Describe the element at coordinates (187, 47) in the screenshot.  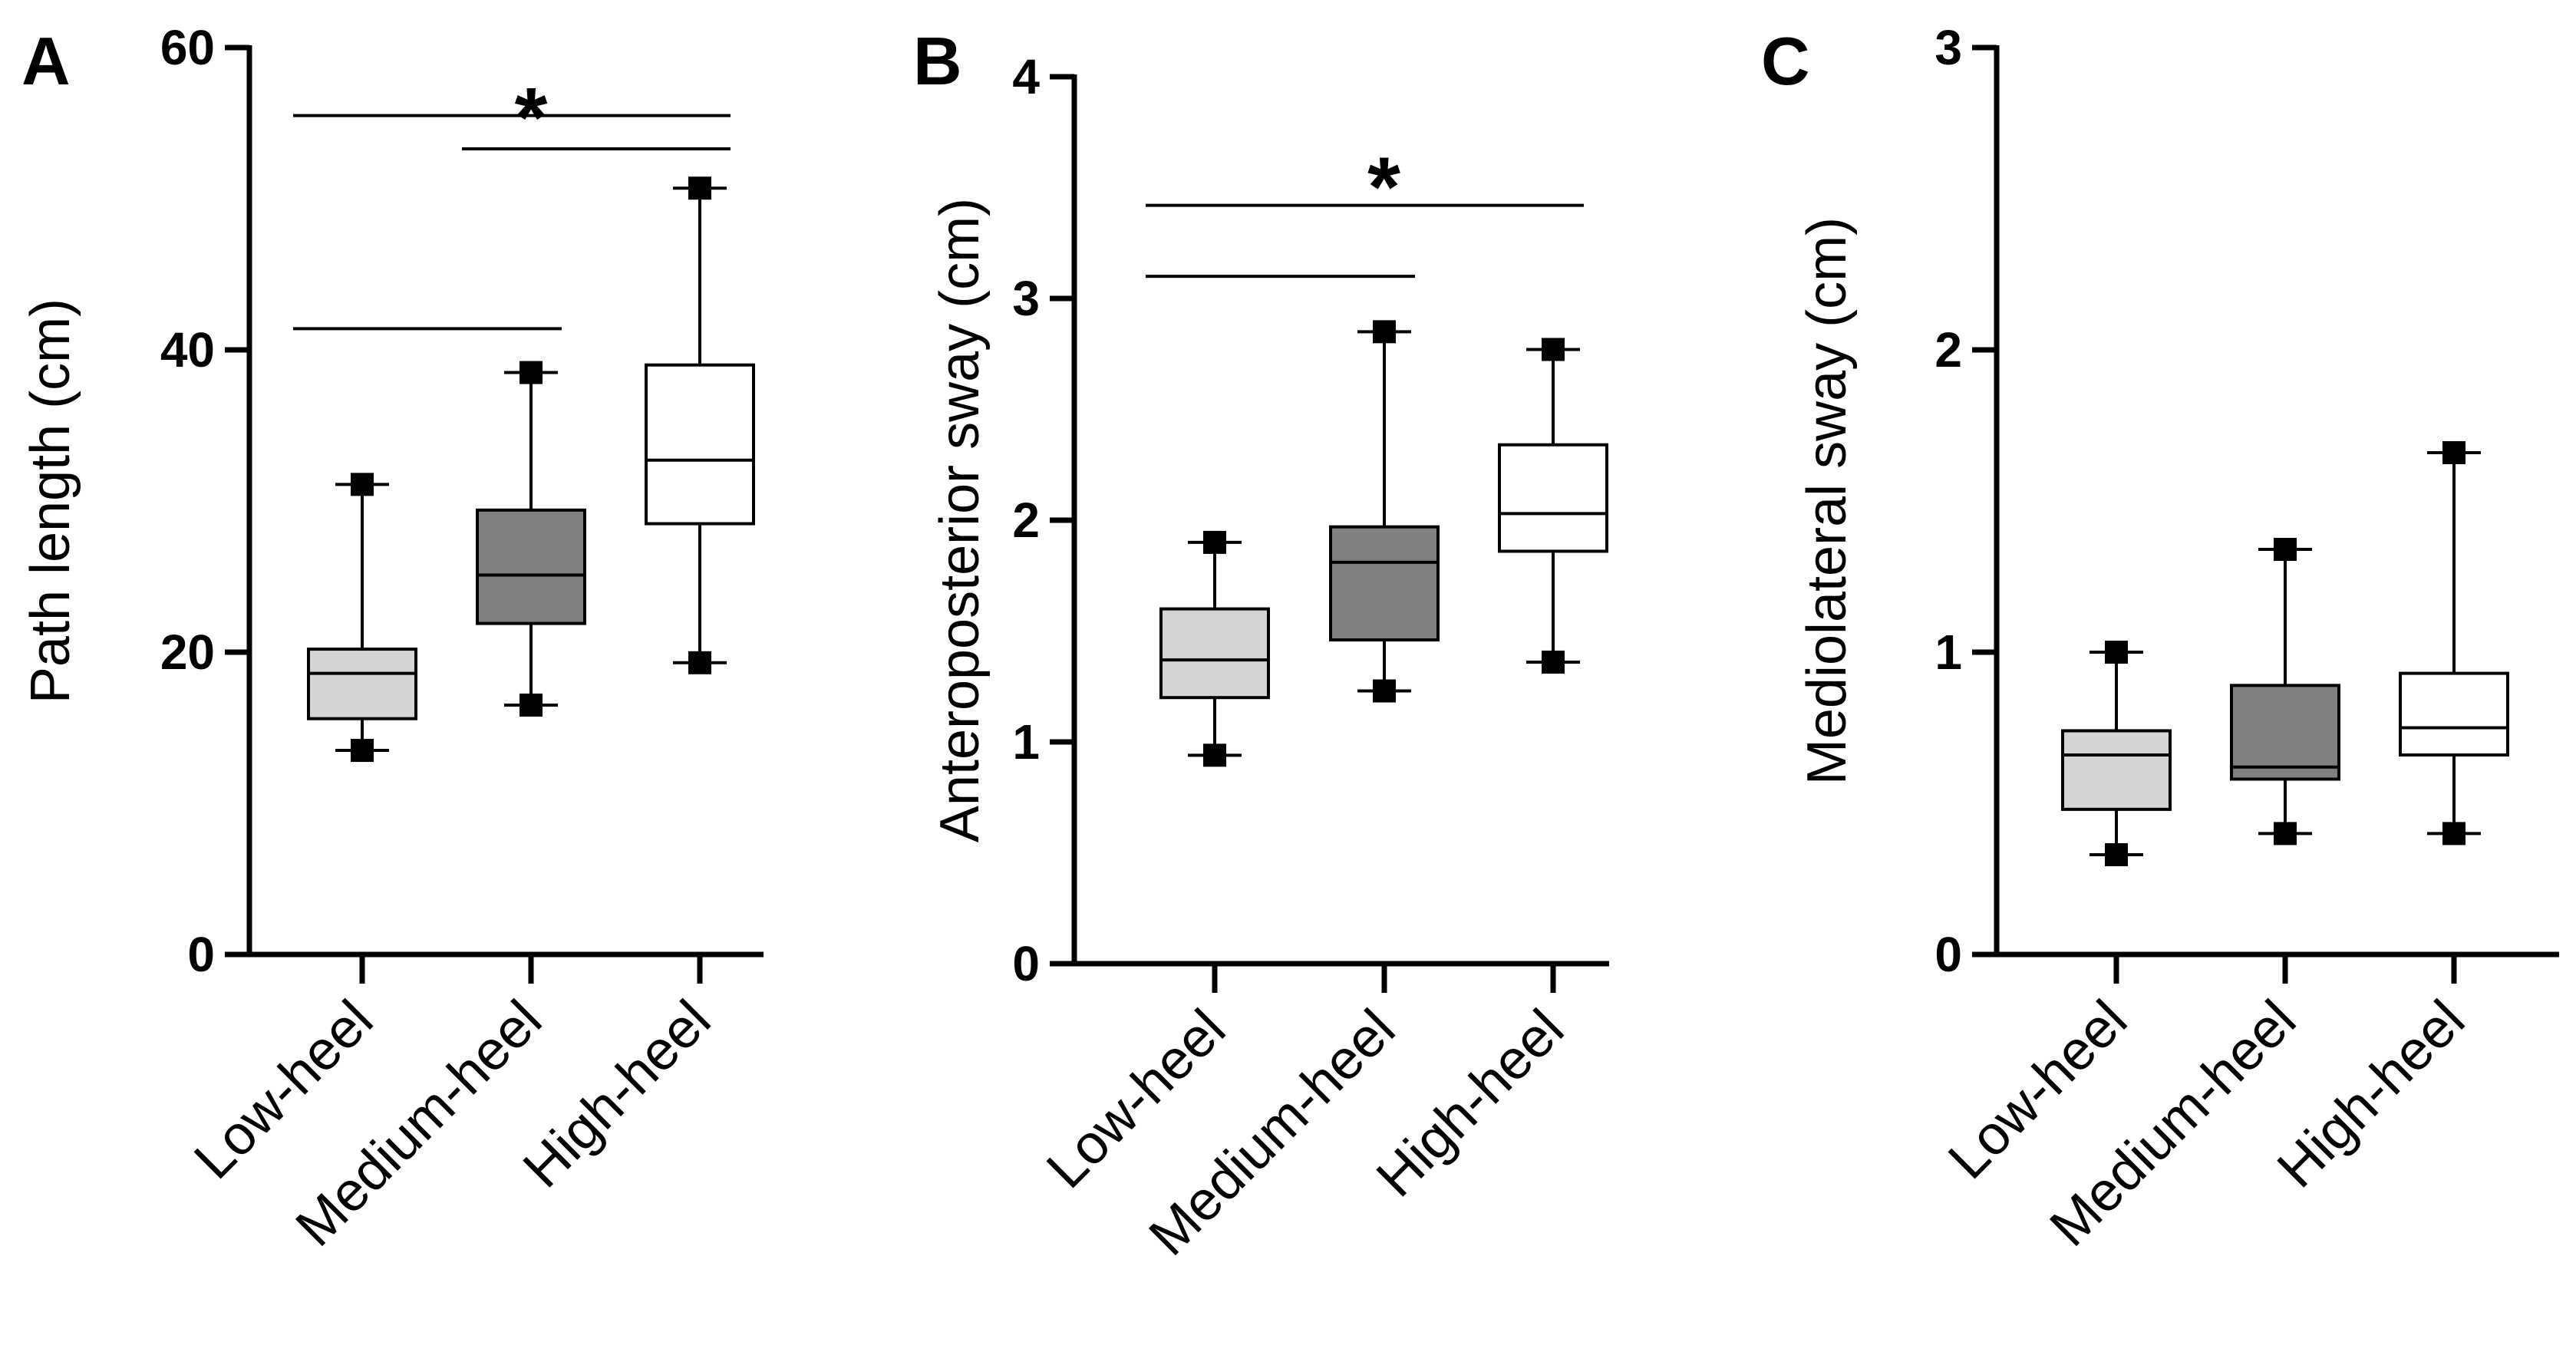
I see `y-tick-label: 60` at that location.